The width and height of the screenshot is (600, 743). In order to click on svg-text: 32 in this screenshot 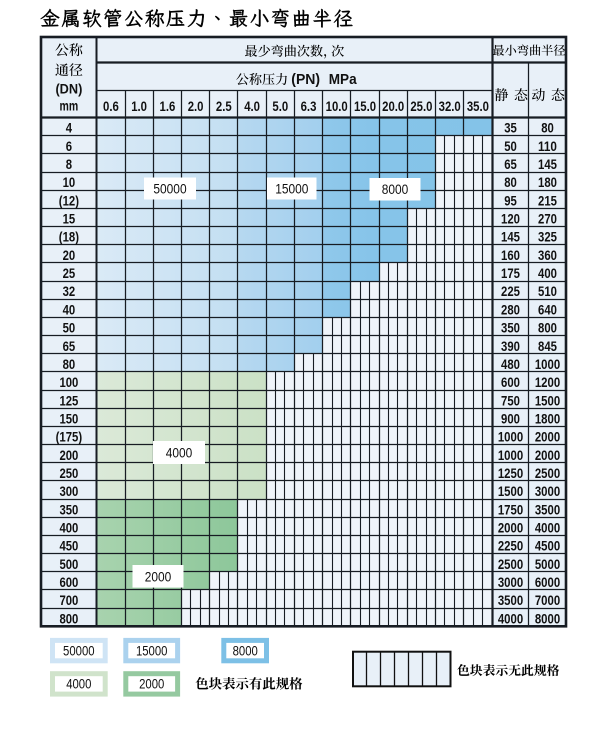, I will do `click(69, 292)`.